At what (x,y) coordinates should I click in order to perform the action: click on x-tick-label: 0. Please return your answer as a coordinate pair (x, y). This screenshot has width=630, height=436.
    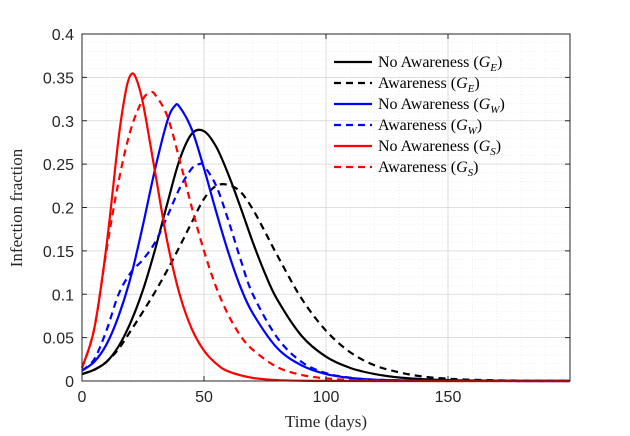
    Looking at the image, I should click on (82, 397).